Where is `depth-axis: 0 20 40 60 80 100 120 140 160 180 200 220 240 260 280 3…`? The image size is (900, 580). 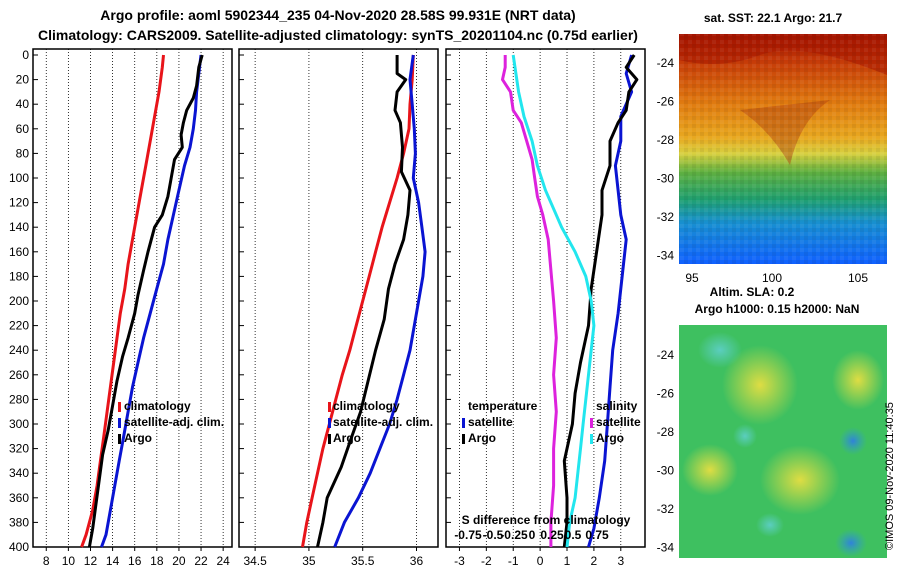 depth-axis: 0 20 40 60 80 100 120 140 160 180 200 220 240 260 280 3… is located at coordinates (19, 301).